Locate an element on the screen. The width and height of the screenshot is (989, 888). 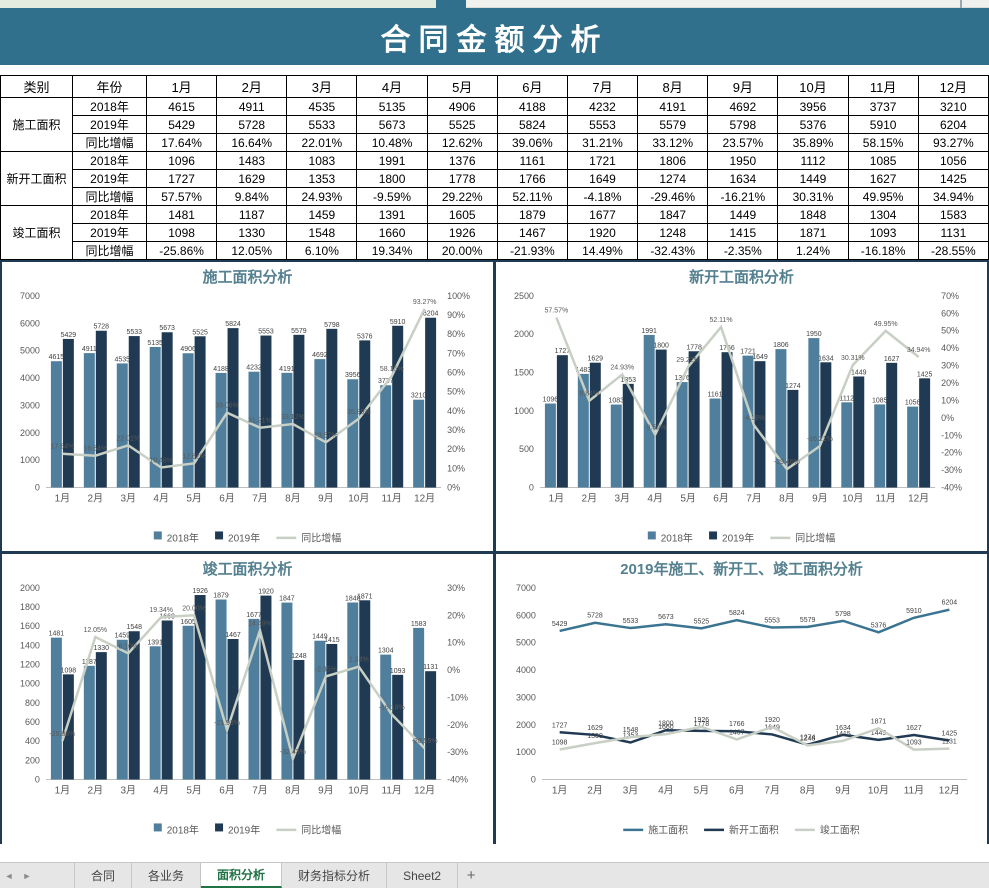
data-cell: 12.05% is located at coordinates (252, 250).